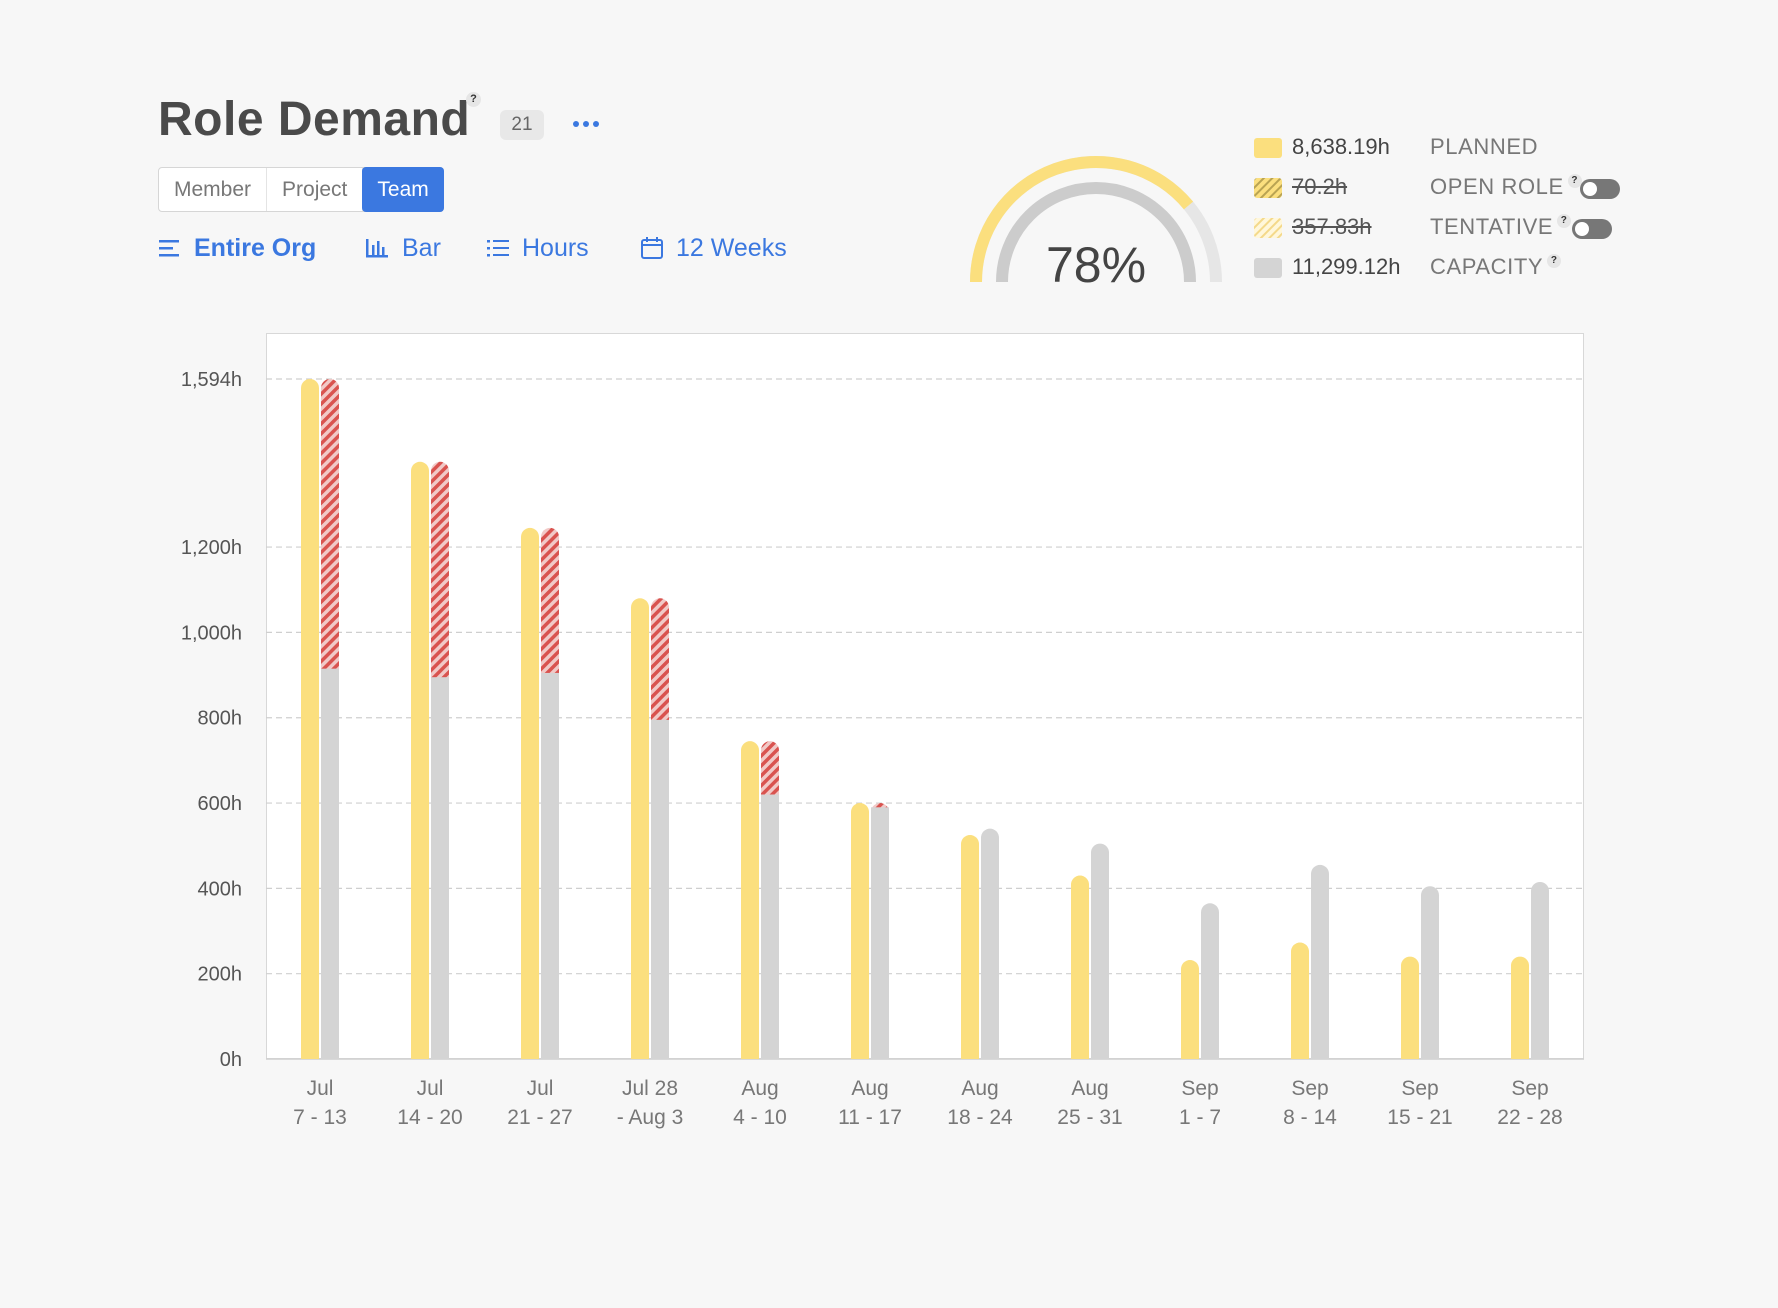 The image size is (1778, 1308). I want to click on gauge-fill-arc, so click(1082, 219).